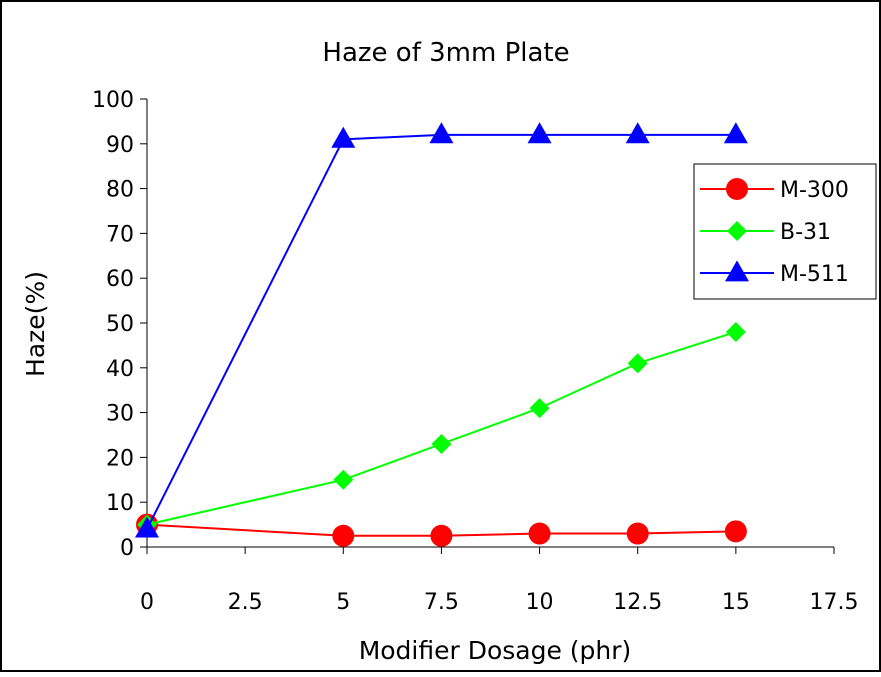  What do you see at coordinates (445, 53) in the screenshot?
I see `chart-title: Haze of 3mm Plate` at bounding box center [445, 53].